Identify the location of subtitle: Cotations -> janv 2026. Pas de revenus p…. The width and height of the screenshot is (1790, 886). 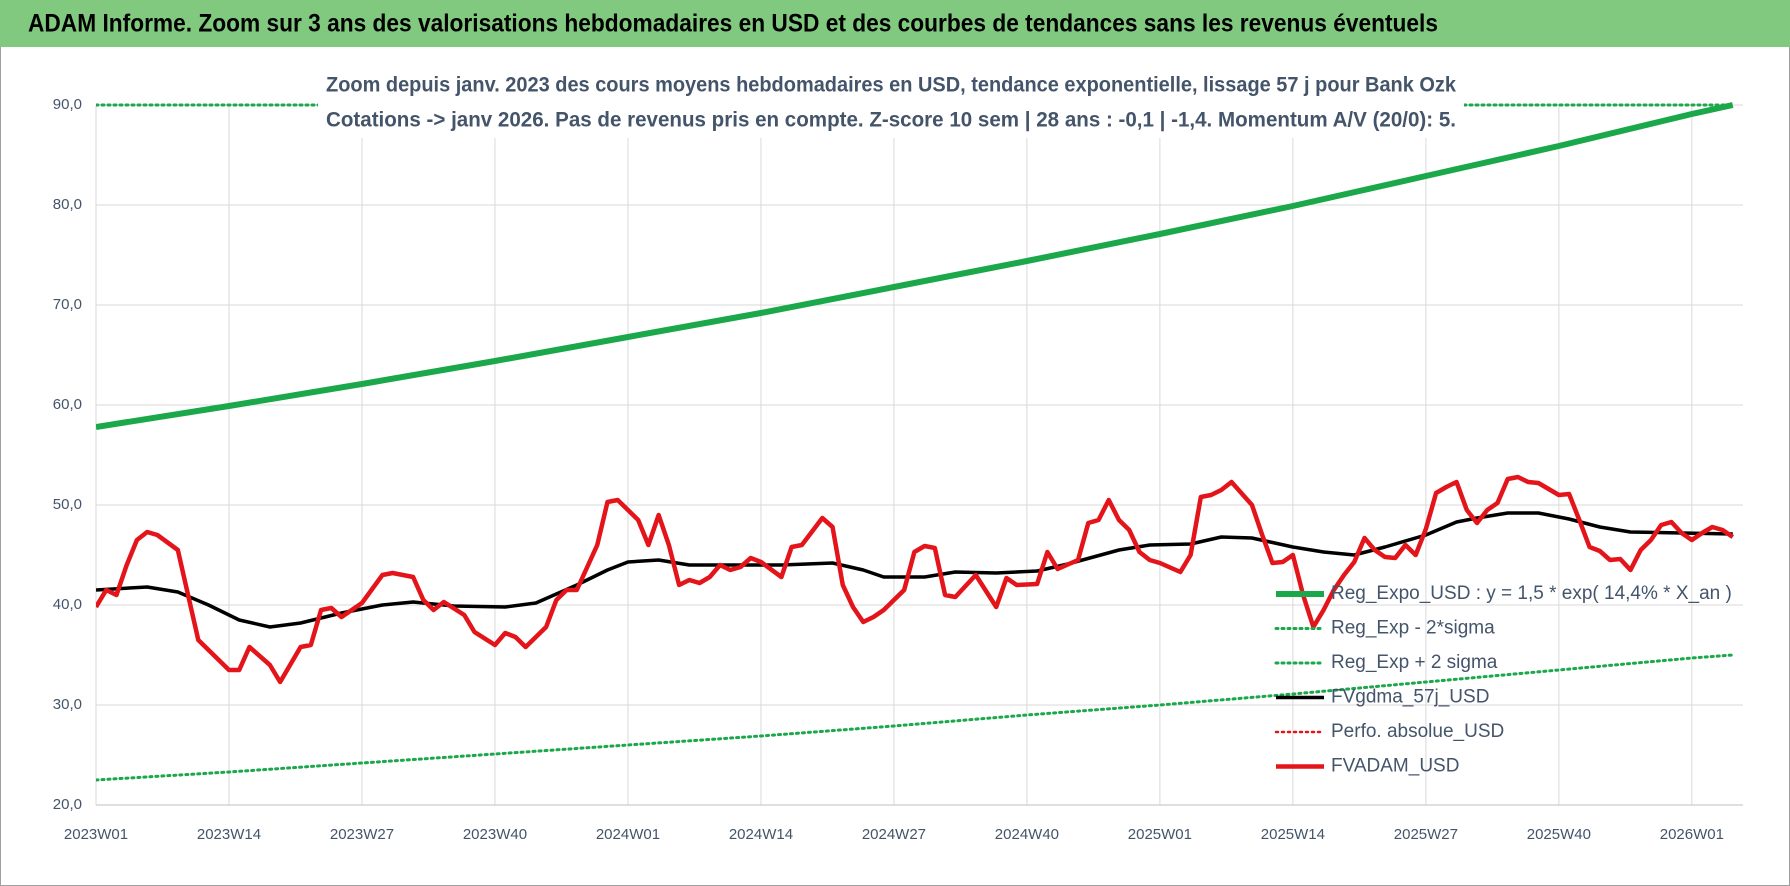
(891, 120).